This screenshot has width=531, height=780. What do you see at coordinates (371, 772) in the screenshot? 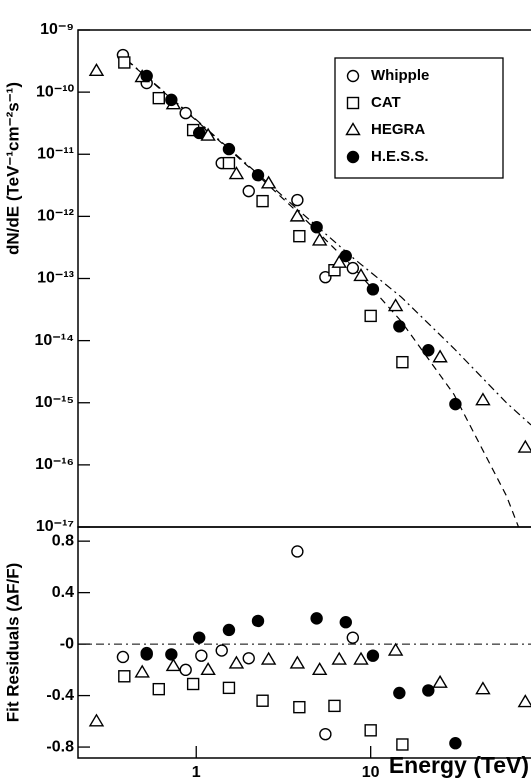
I see `x-tick-label: 10` at bounding box center [371, 772].